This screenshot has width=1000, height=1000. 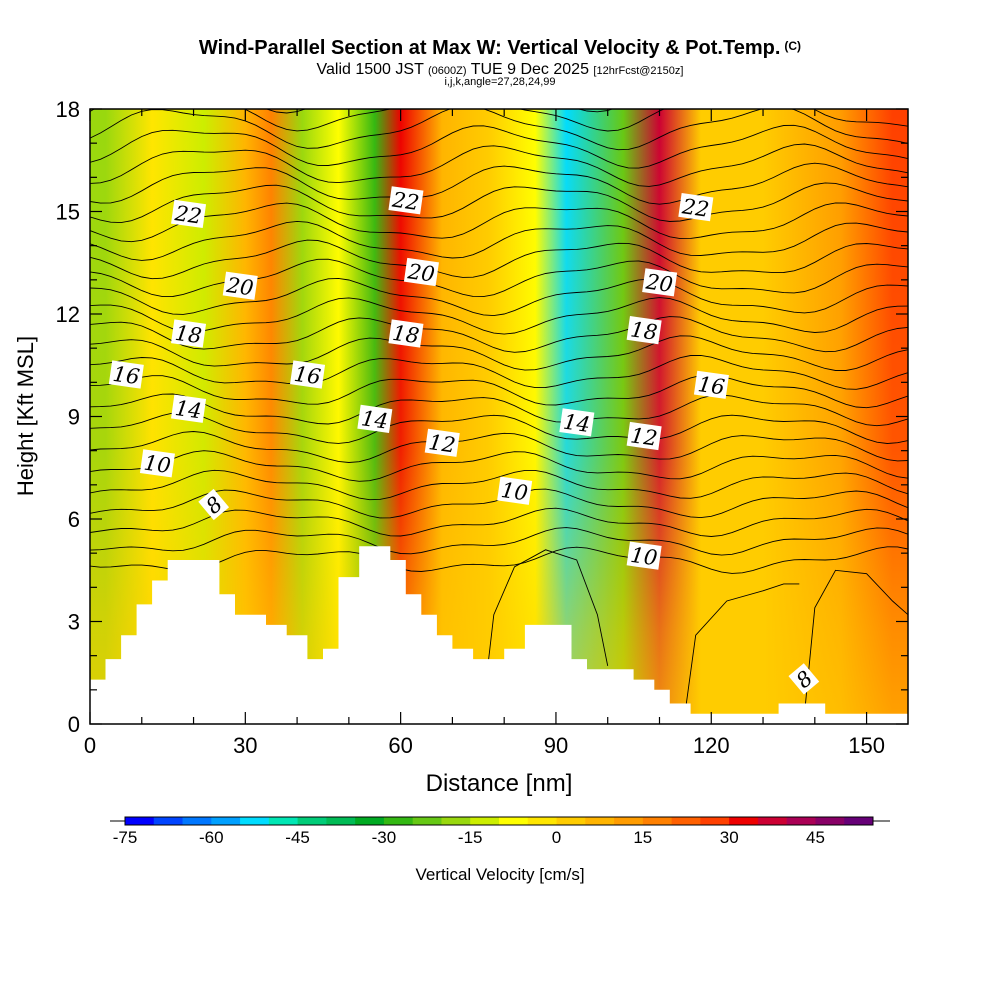 I want to click on grid-indices: i,j,k,angle=27,28,24,99, so click(x=500, y=82).